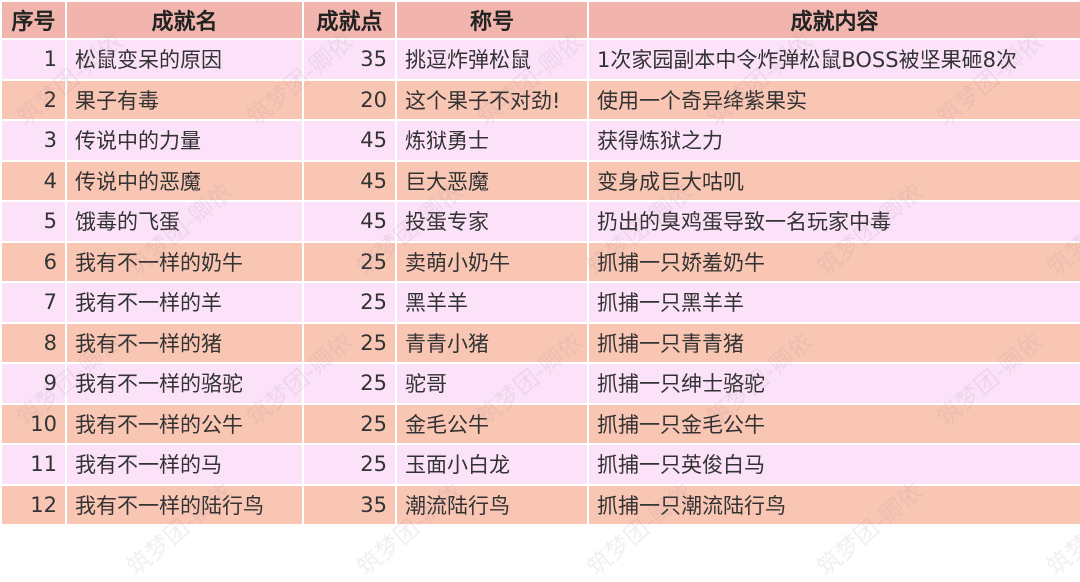 The image size is (1080, 582). Describe the element at coordinates (33, 180) in the screenshot. I see `cell-index: 4` at that location.